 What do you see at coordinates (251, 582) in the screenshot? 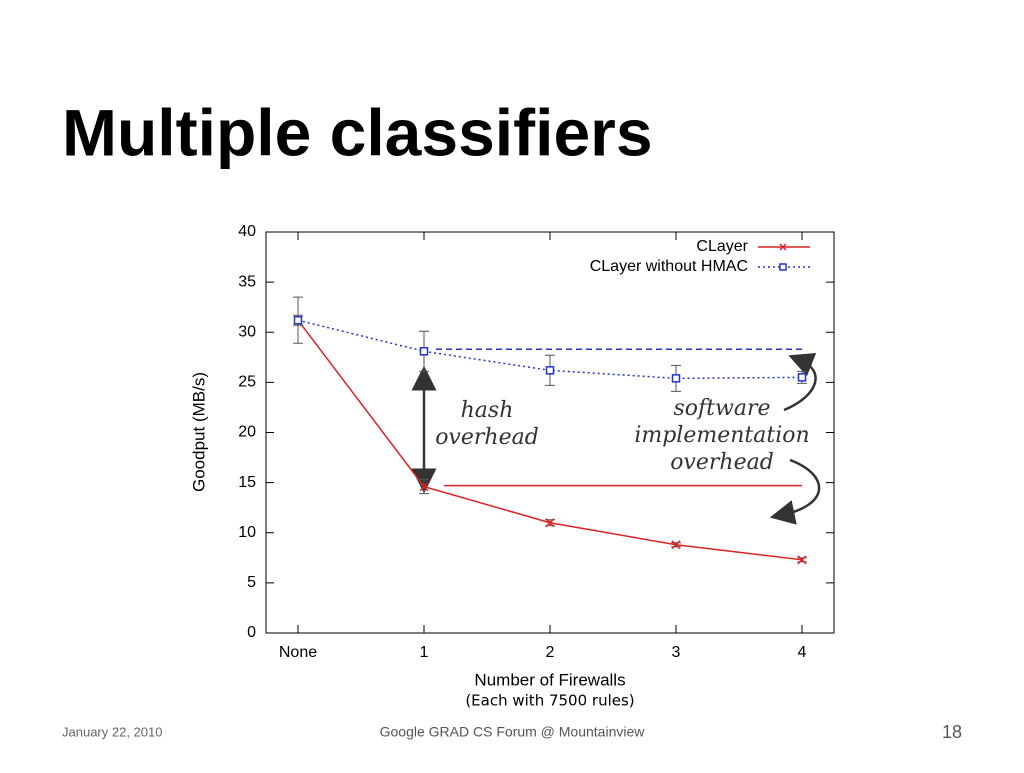
I see `y-tick-label: 5` at bounding box center [251, 582].